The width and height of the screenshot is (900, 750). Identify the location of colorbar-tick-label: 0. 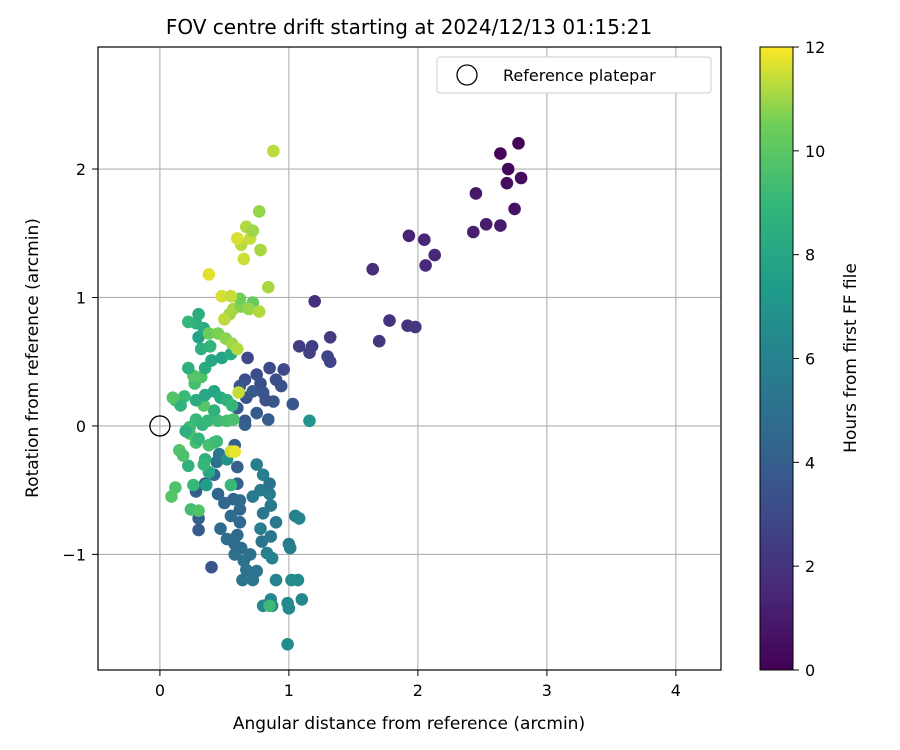
(810, 670).